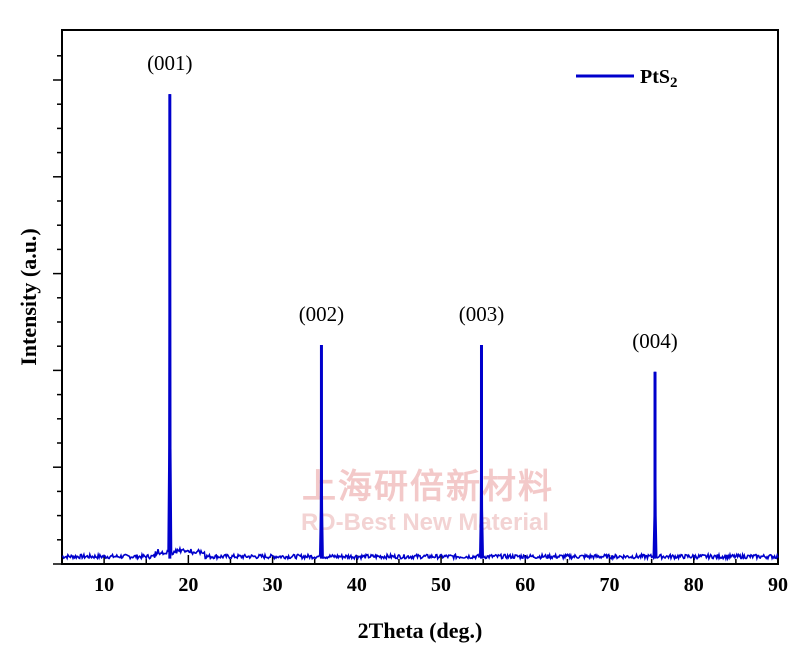 Image resolution: width=800 pixels, height=658 pixels. Describe the element at coordinates (428, 487) in the screenshot. I see `watermark-cn: 上海研倍新材料` at that location.